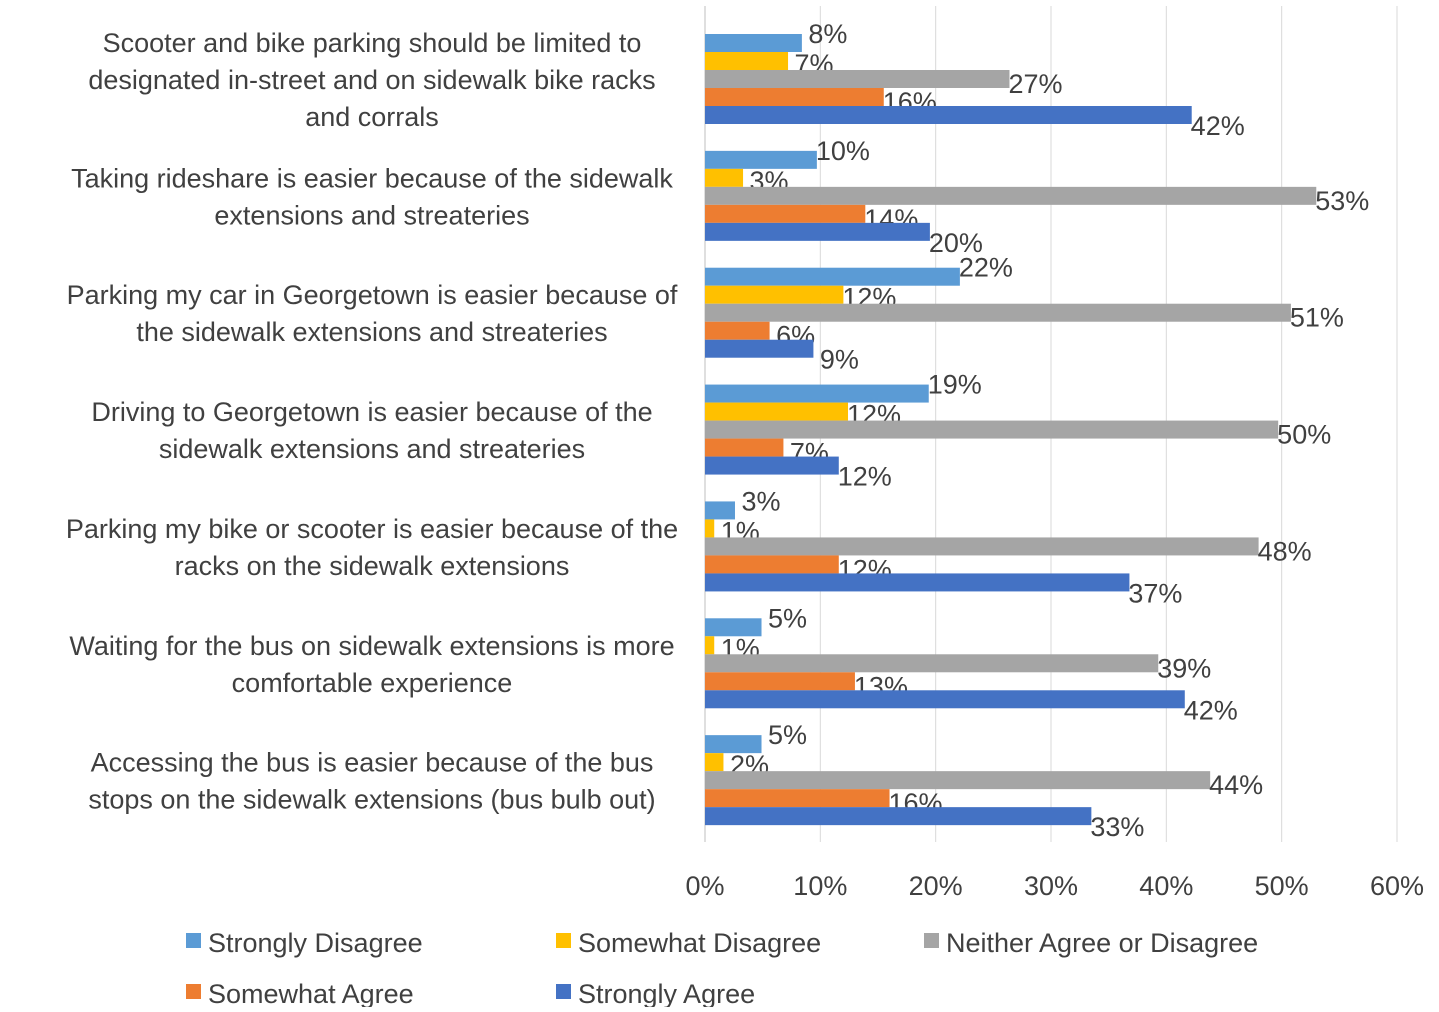 This screenshot has height=1012, width=1439. Describe the element at coordinates (699, 943) in the screenshot. I see `legend-label: Somewhat Disagree` at that location.